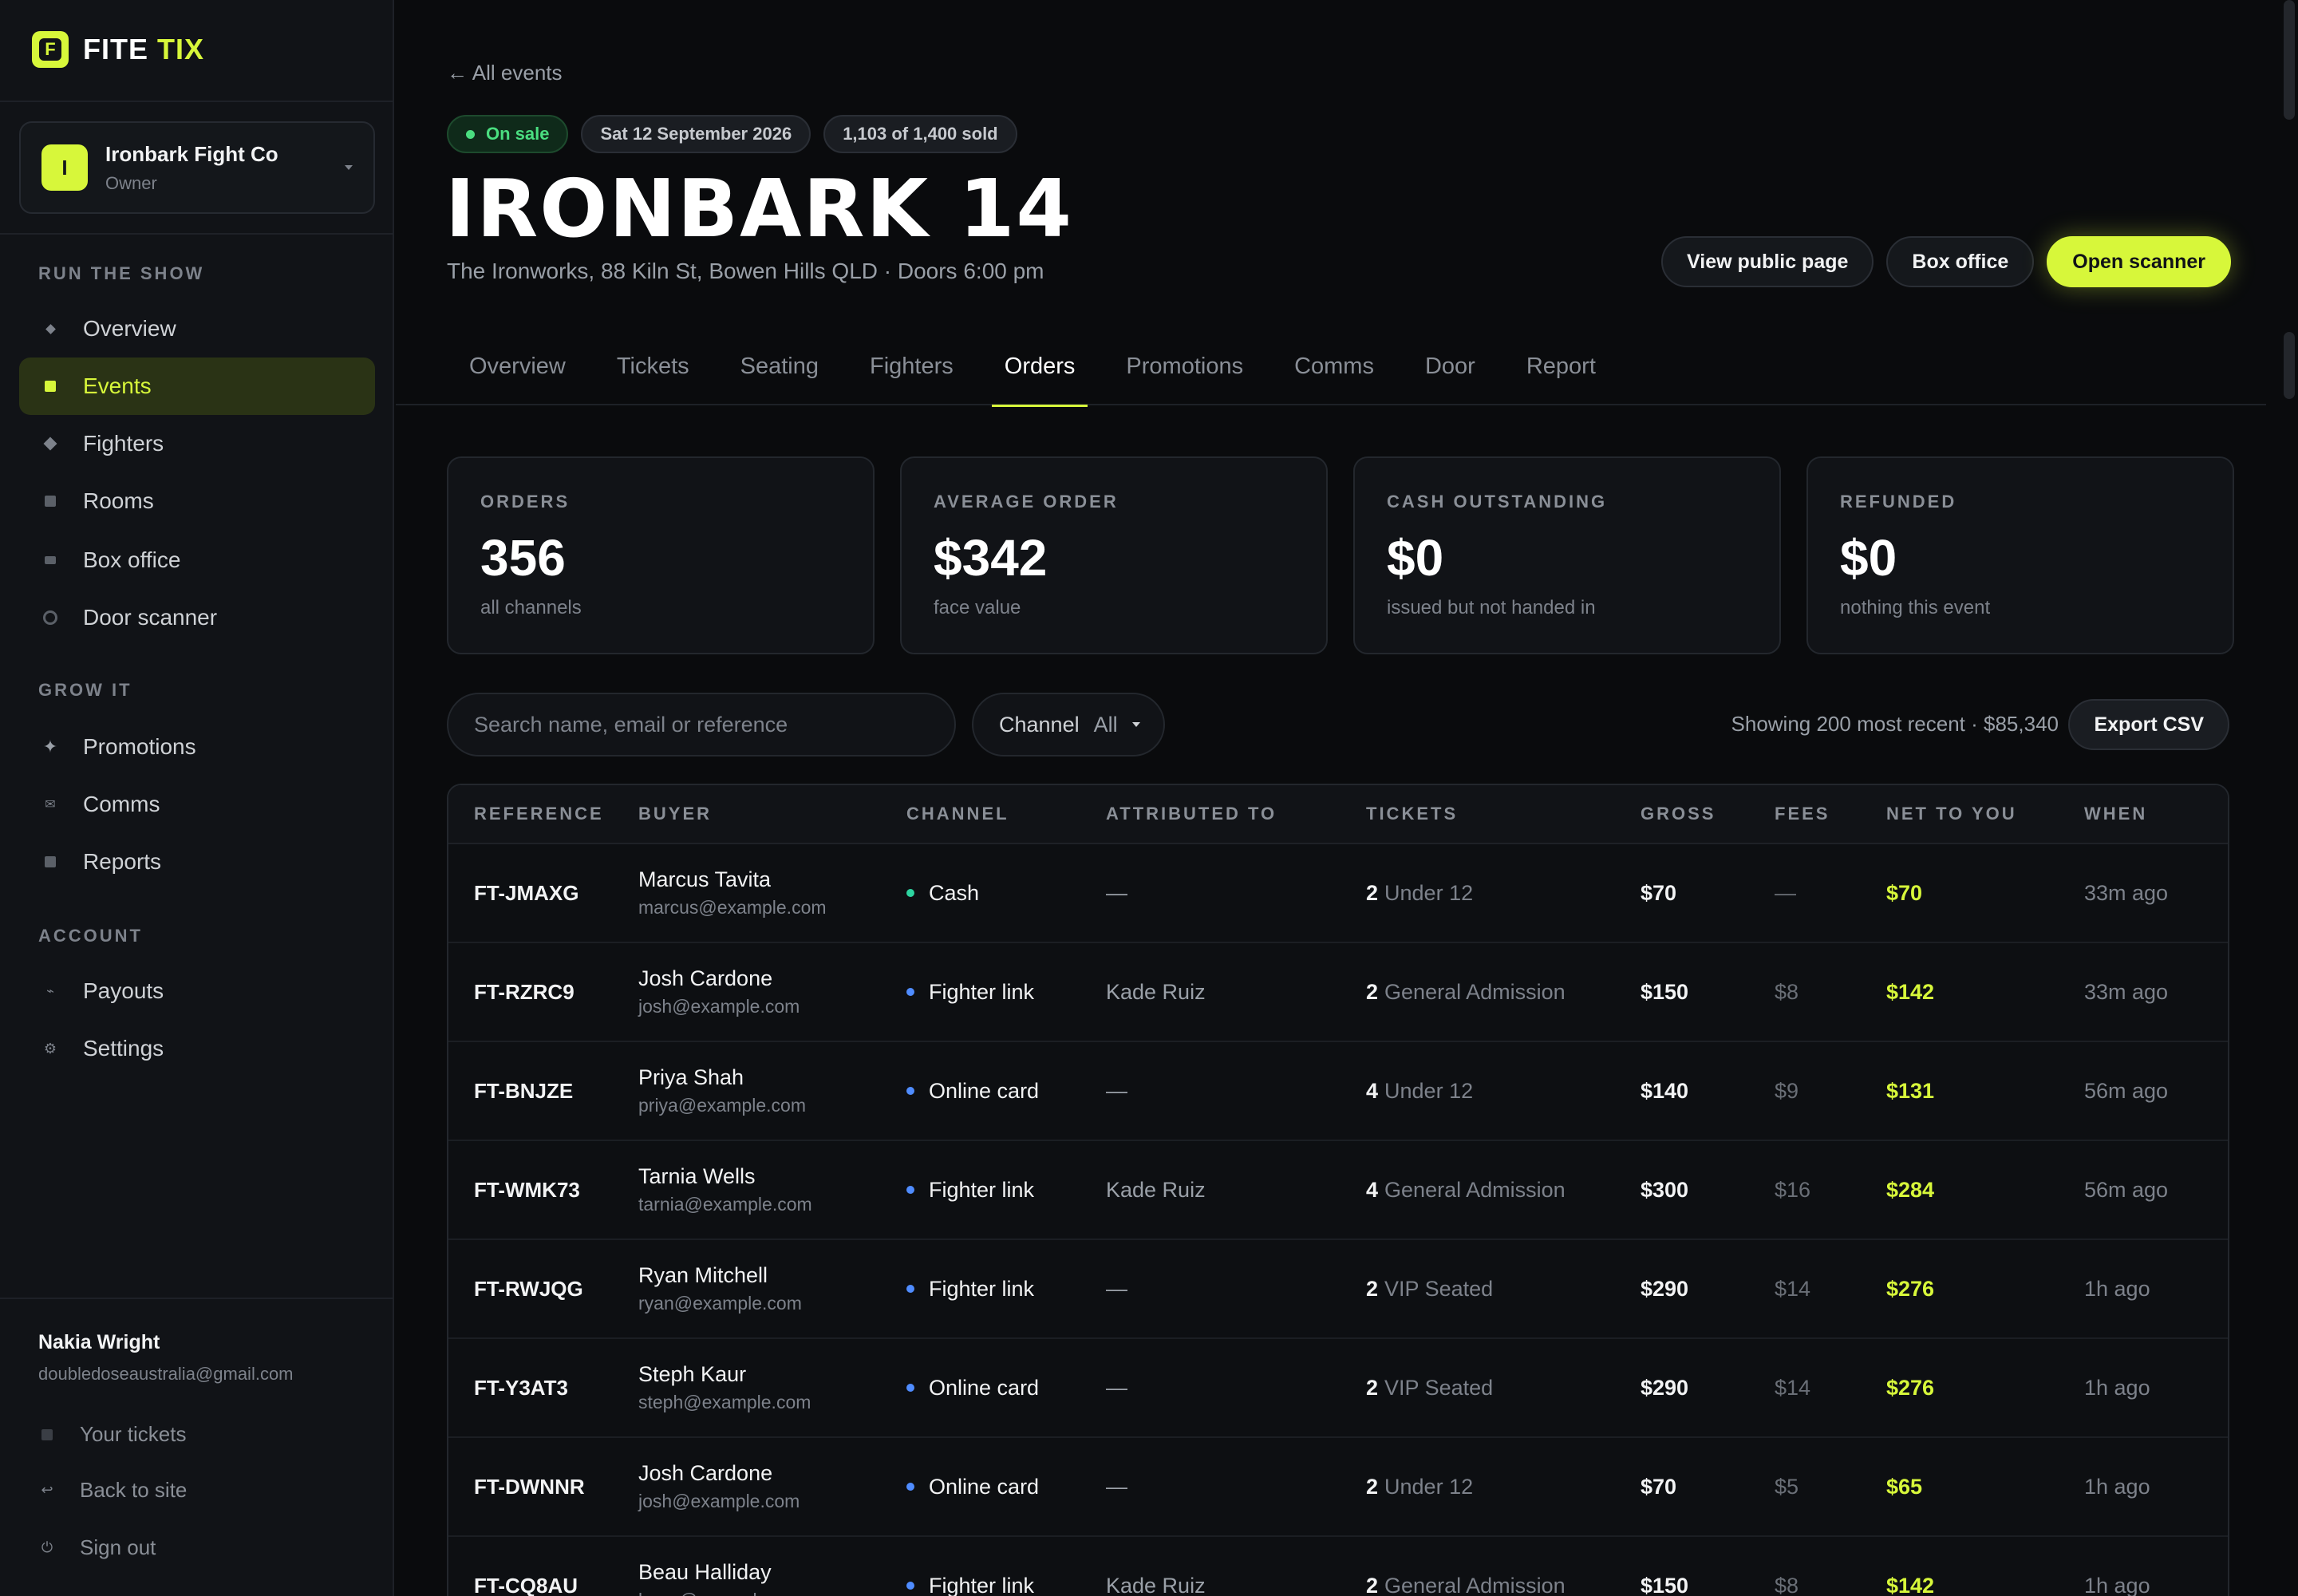 Image resolution: width=2298 pixels, height=1596 pixels. Describe the element at coordinates (1185, 366) in the screenshot. I see `tab-promotions: Promotions` at that location.